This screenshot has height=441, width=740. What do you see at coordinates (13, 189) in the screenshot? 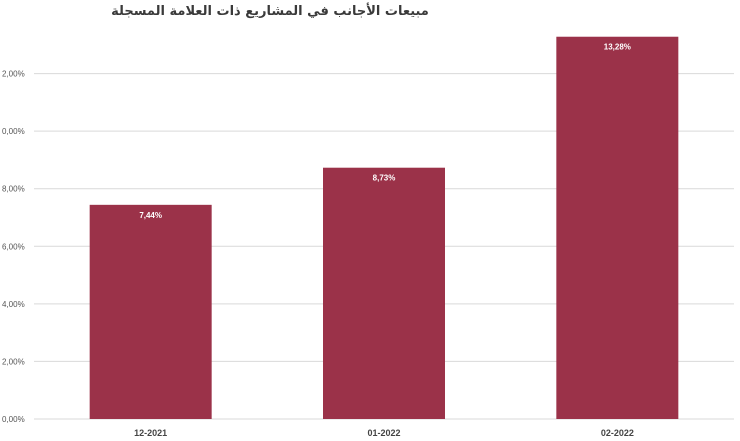
I see `y-tick-label: 8,00%` at bounding box center [13, 189].